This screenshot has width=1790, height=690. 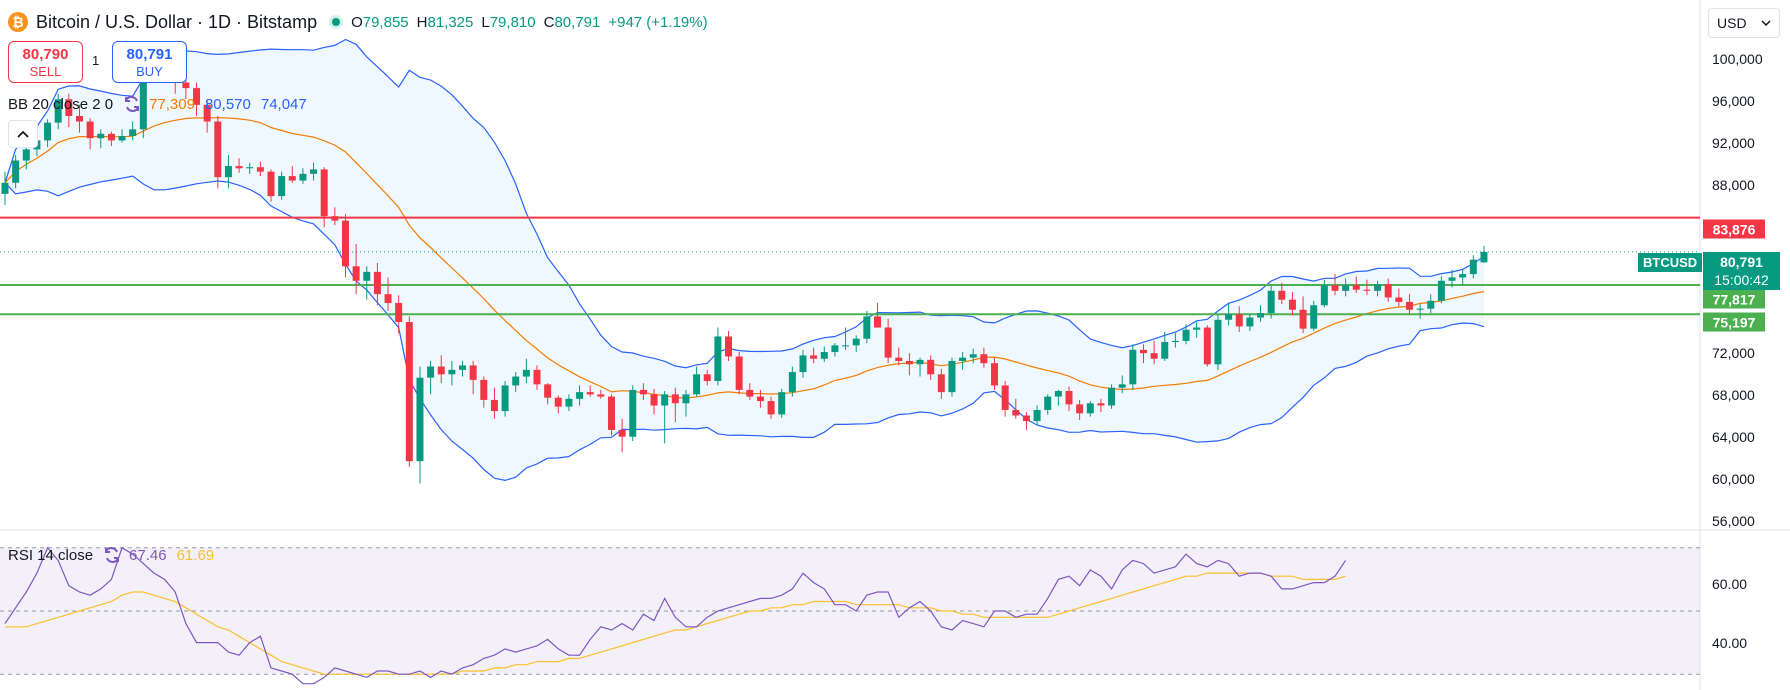 I want to click on currency-select: USD, so click(x=1744, y=23).